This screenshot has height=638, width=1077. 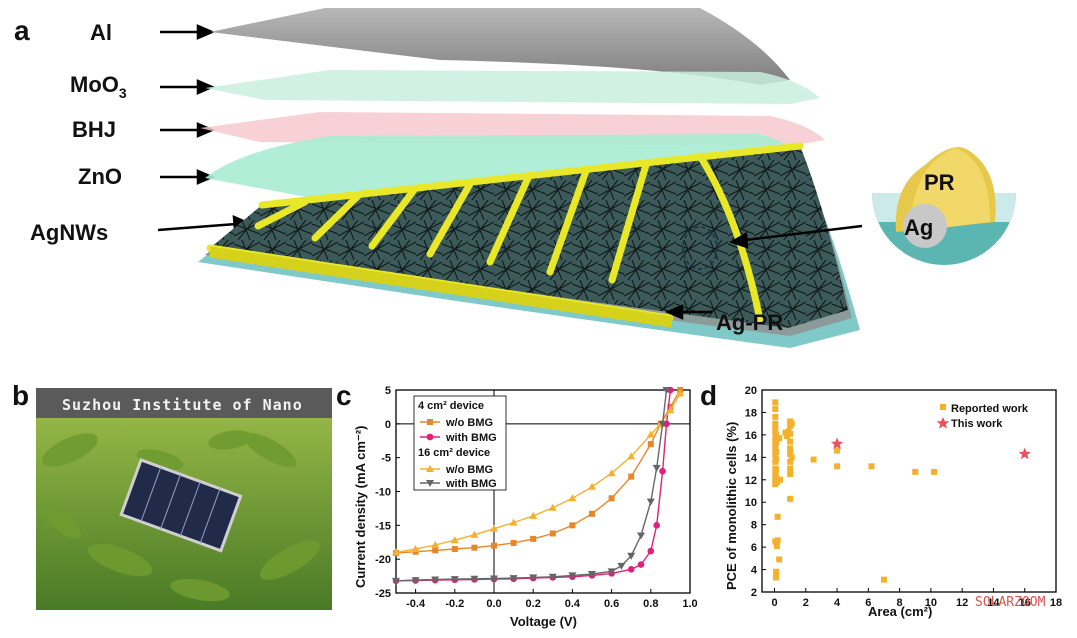 What do you see at coordinates (471, 438) in the screenshot?
I see `legend-label-4cm2-with-bmg: with BMG` at bounding box center [471, 438].